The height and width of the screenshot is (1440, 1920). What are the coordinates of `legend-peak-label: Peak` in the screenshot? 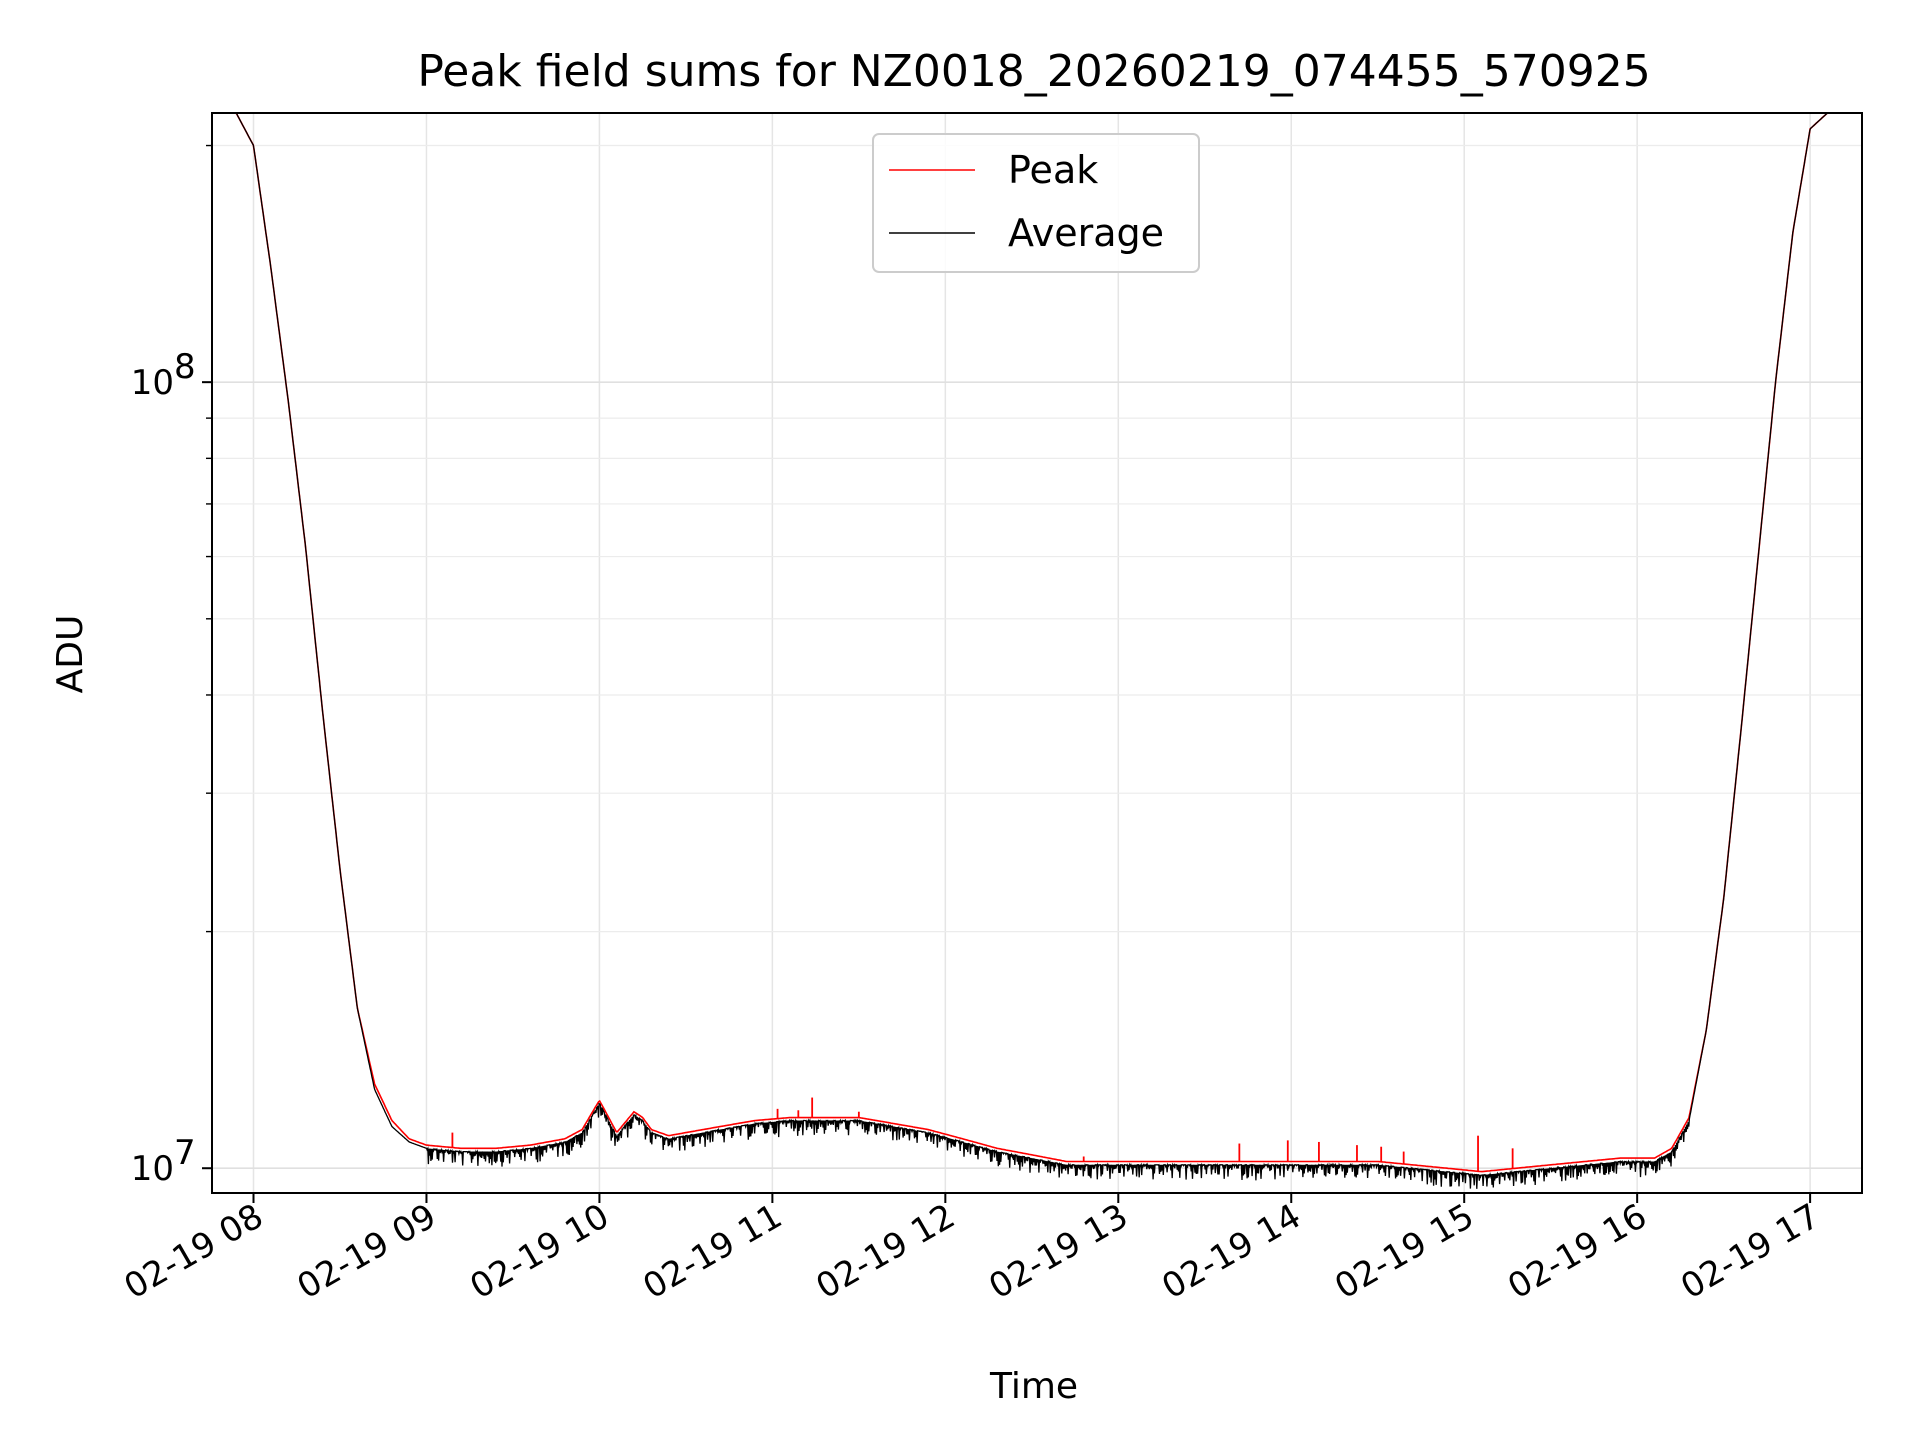 It's located at (1053, 170).